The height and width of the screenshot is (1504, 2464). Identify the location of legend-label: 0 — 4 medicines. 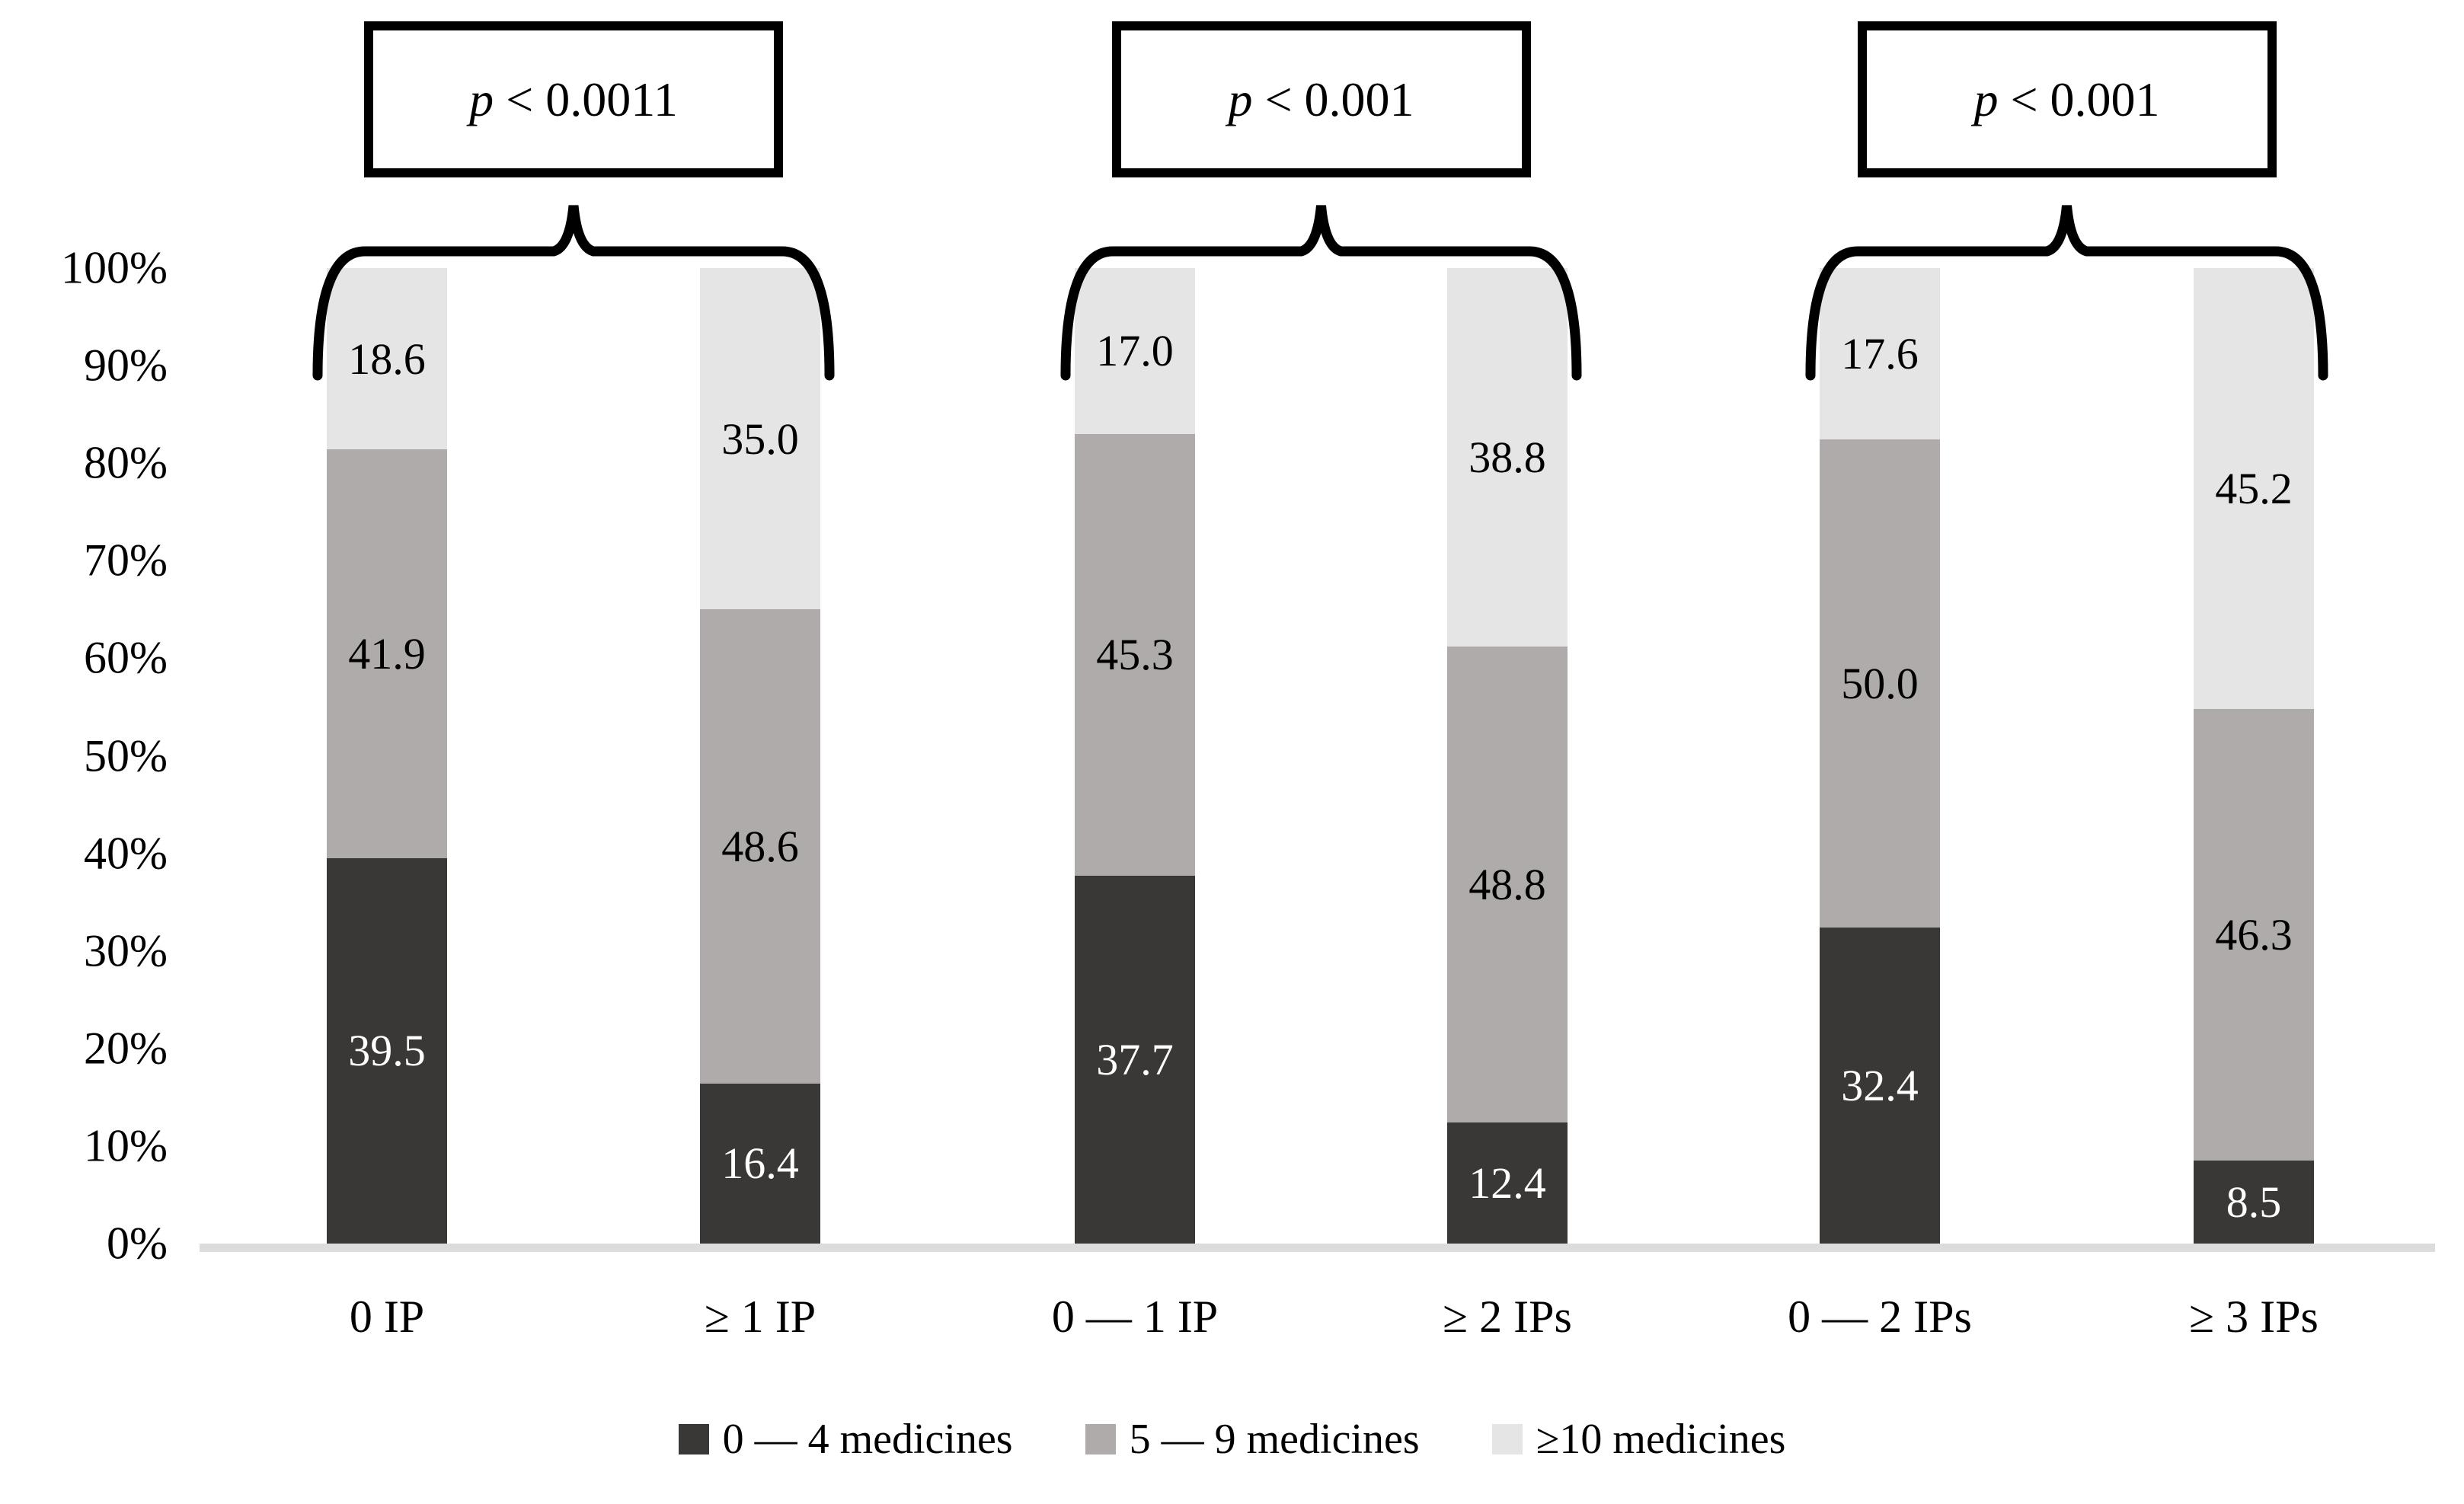
(867, 1439).